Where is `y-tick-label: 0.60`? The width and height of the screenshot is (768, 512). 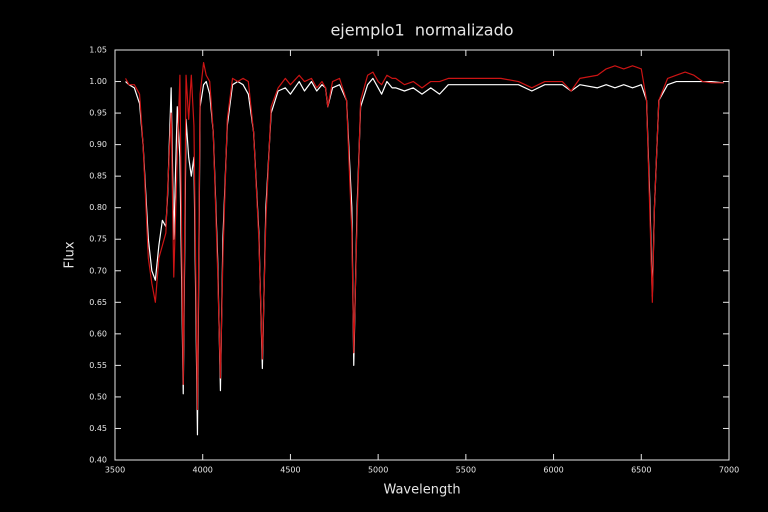
y-tick-label: 0.60 is located at coordinates (98, 333).